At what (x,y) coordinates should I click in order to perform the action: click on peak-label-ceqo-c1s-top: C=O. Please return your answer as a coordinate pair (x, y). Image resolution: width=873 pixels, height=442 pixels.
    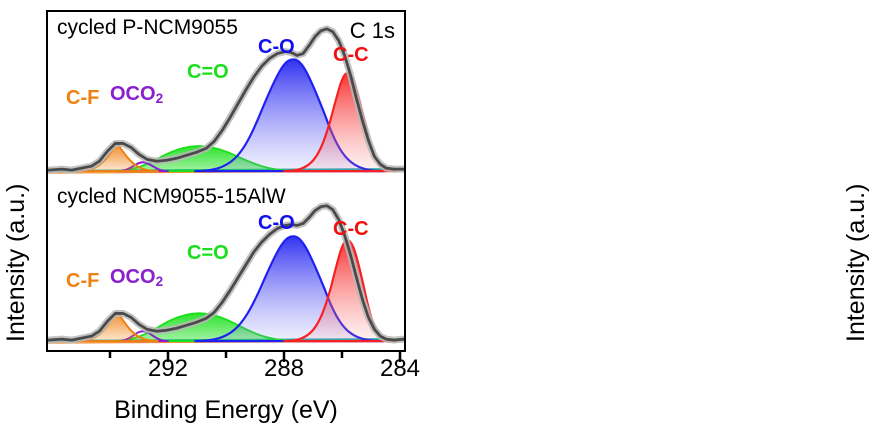
    Looking at the image, I should click on (208, 72).